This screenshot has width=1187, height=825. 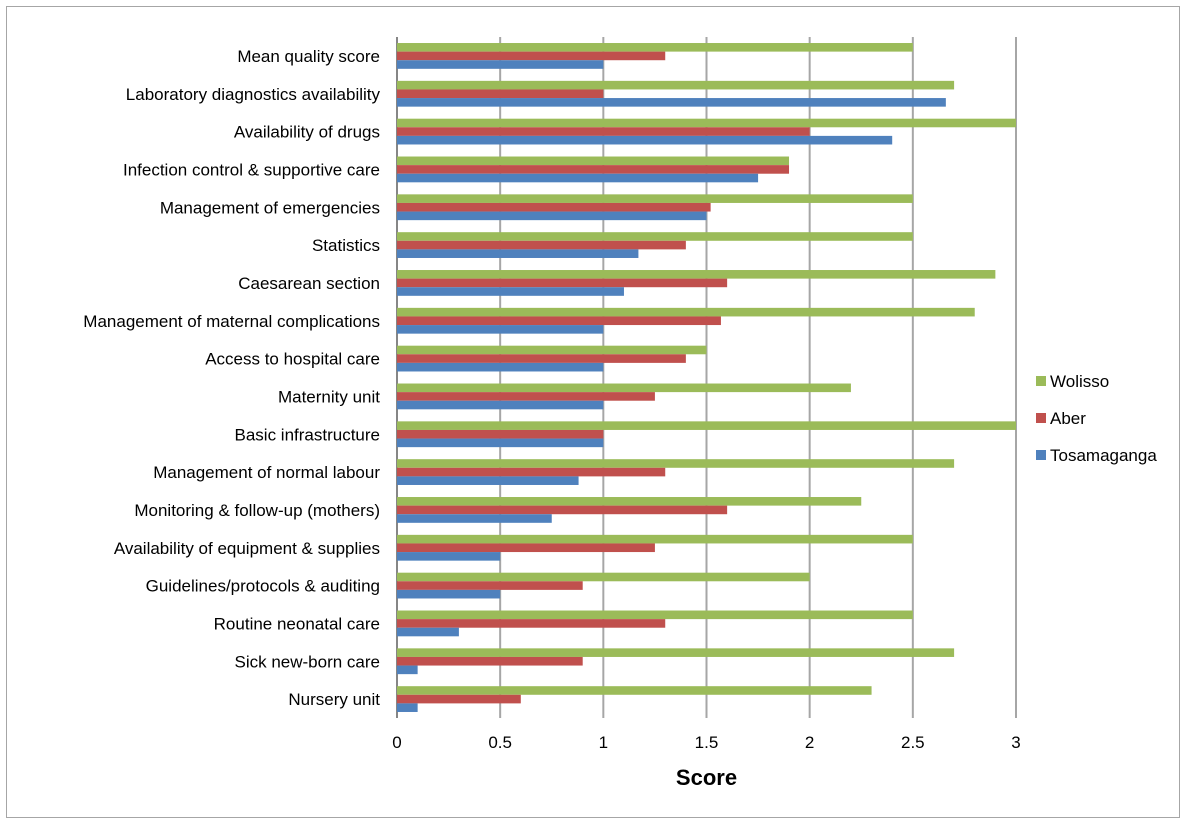 I want to click on legend-label-tosamaganga: Tosamaganga, so click(x=1103, y=455).